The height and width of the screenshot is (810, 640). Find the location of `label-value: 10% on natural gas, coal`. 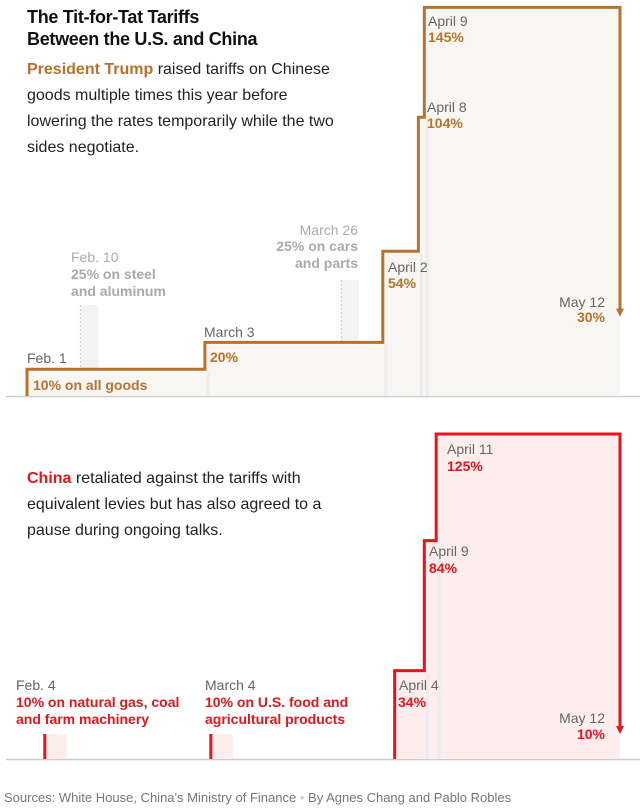

label-value: 10% on natural gas, coal is located at coordinates (98, 702).